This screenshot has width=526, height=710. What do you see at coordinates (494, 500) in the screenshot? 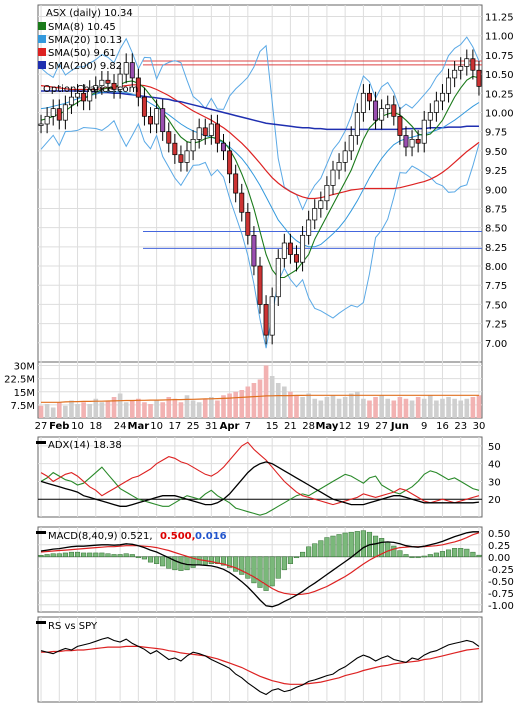
I see `adx-tick-label: 20` at bounding box center [494, 500].